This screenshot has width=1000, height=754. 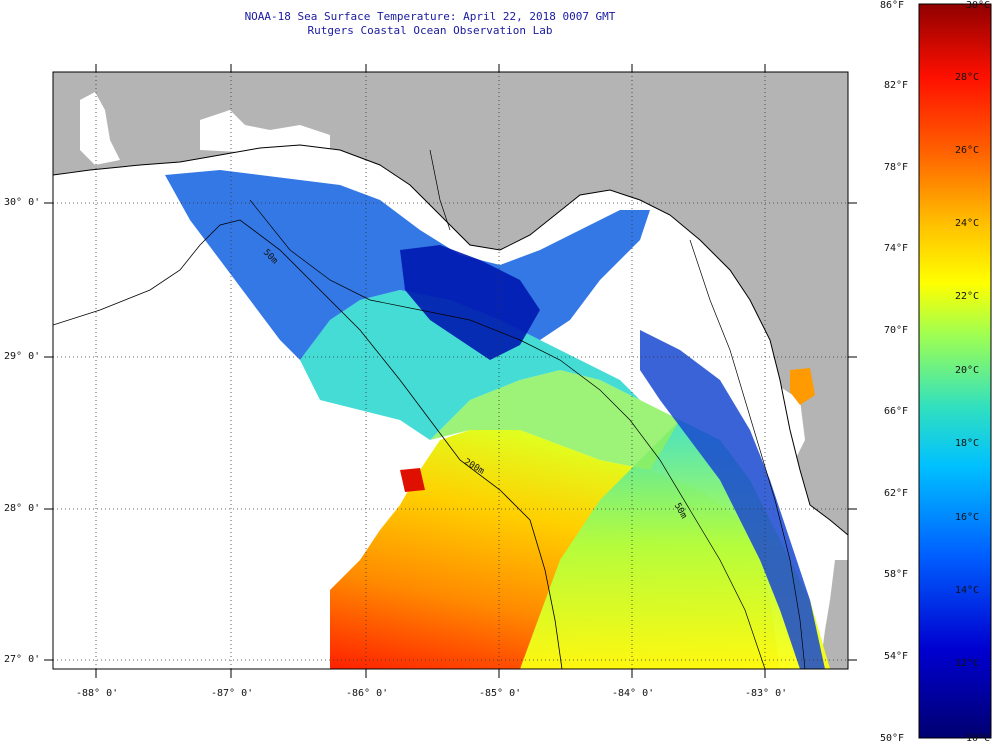 What do you see at coordinates (100, 128) in the screenshot?
I see `mobile-bay` at bounding box center [100, 128].